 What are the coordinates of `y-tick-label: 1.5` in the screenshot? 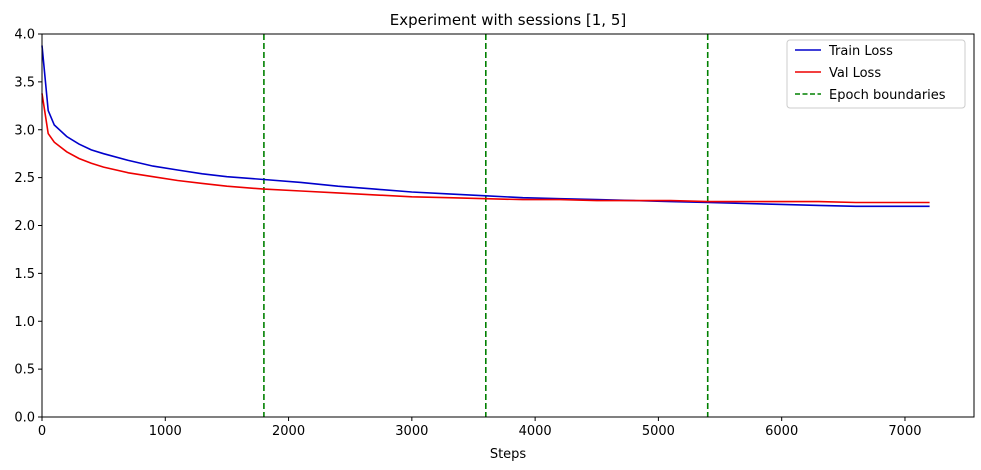 It's located at (24, 274).